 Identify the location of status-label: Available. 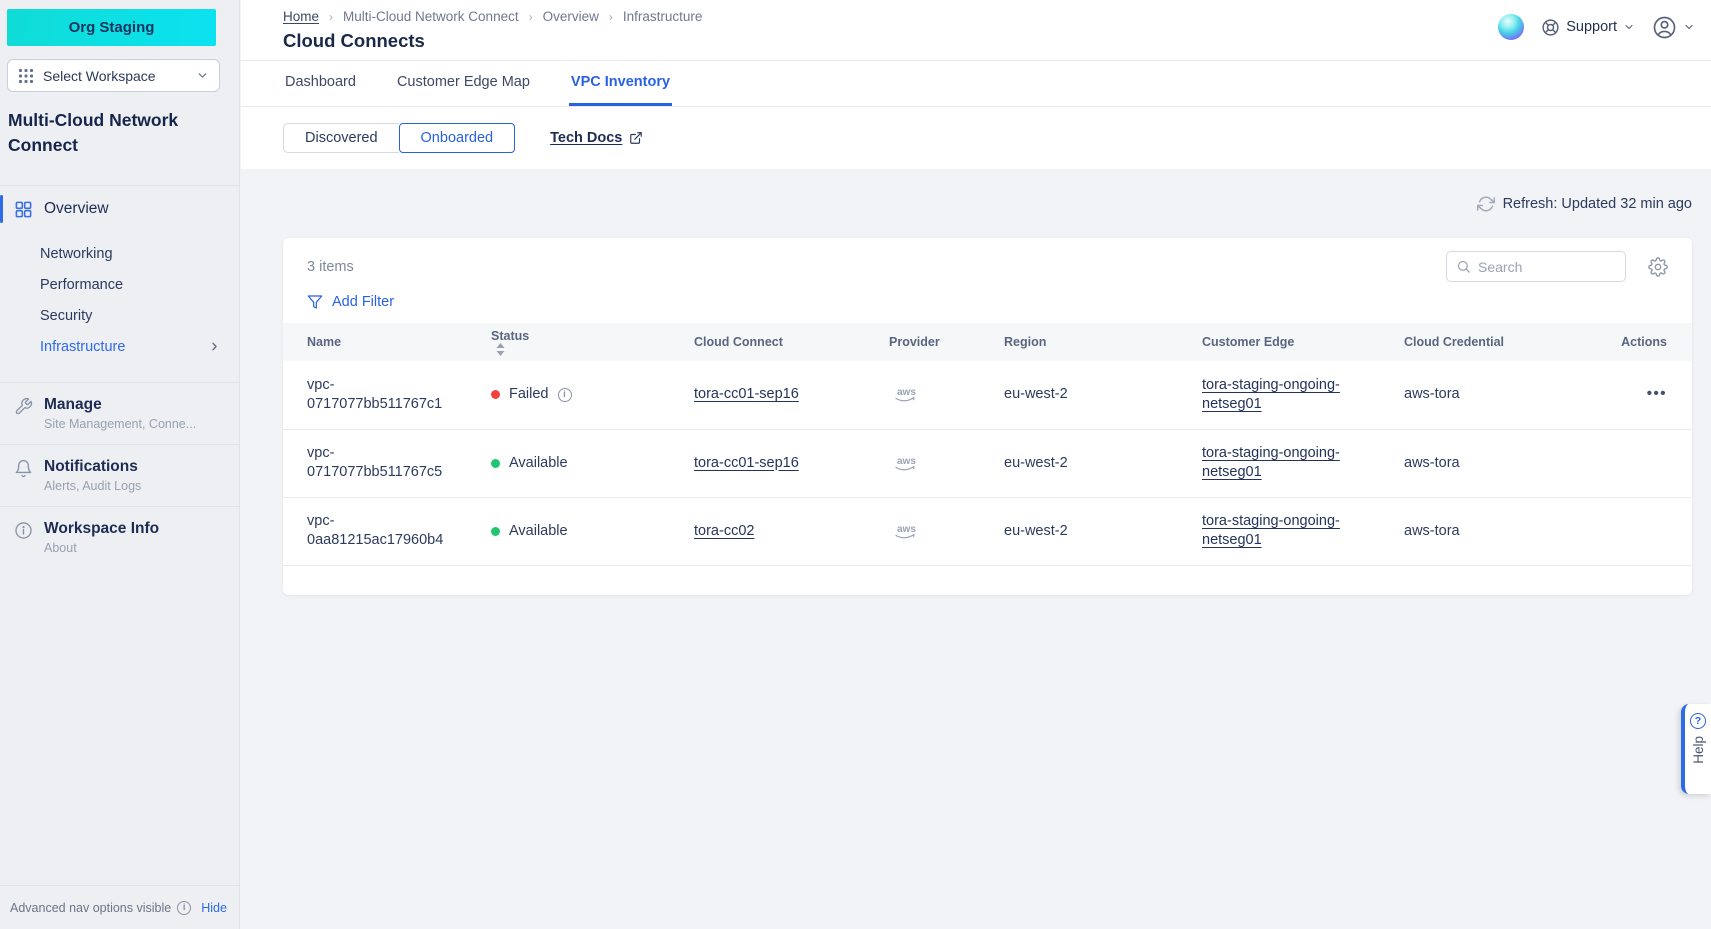
(538, 530).